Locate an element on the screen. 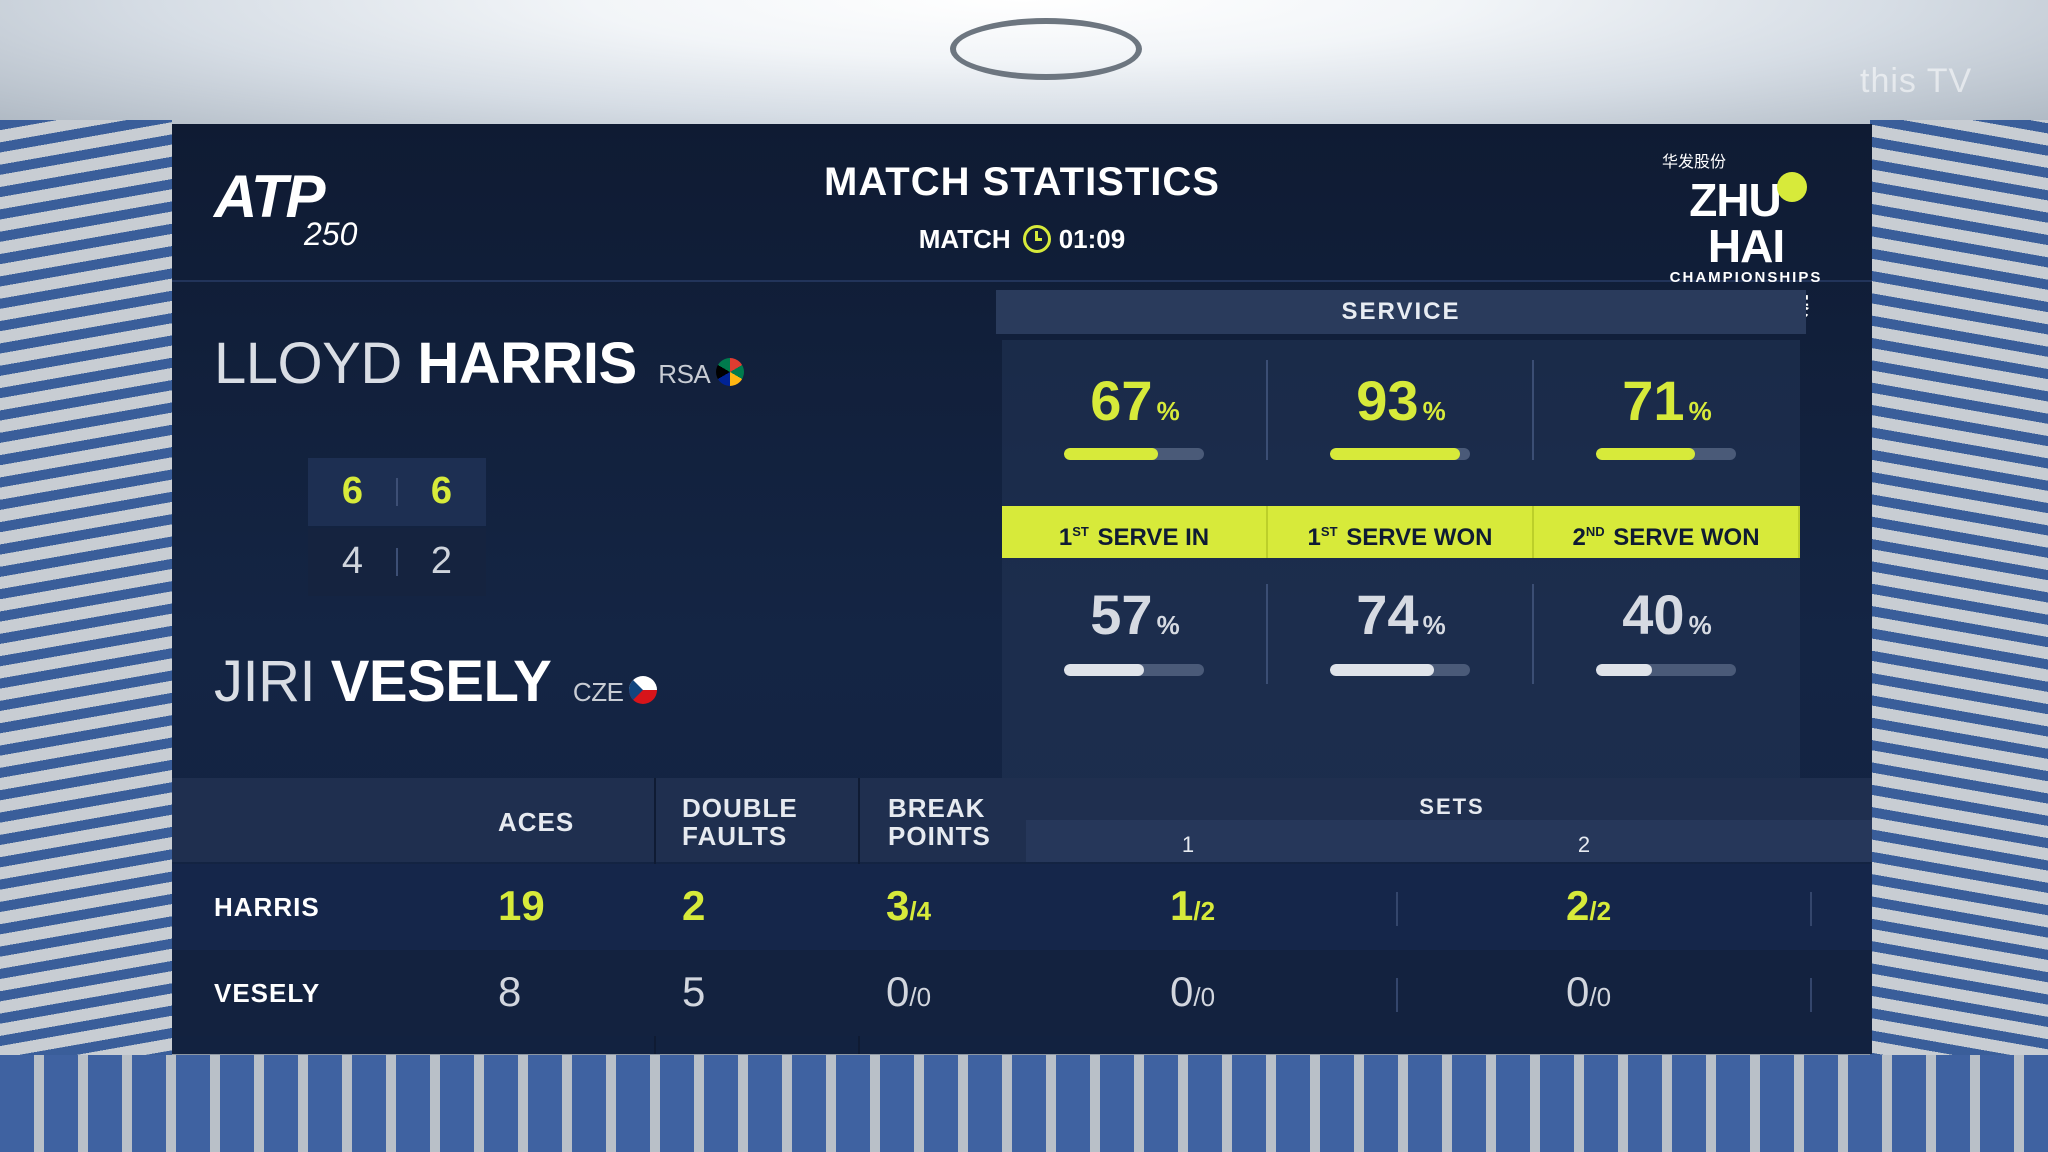 The height and width of the screenshot is (1152, 2048). score-row-player-2: 4 2 is located at coordinates (397, 562).